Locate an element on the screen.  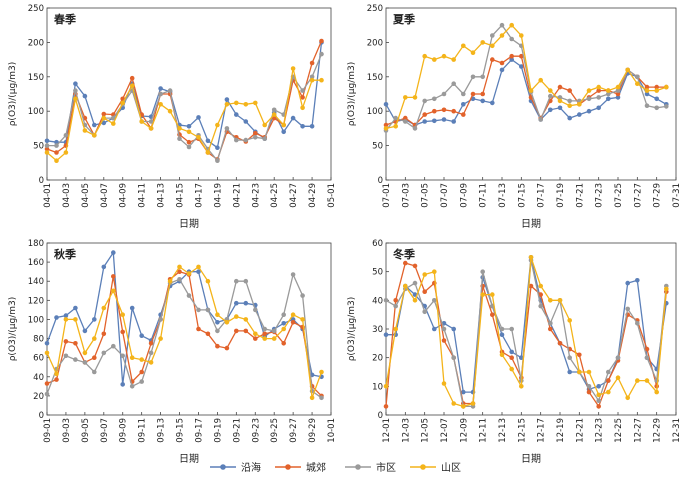
x-tick-label: 04-29 is located at coordinates (313, 195).